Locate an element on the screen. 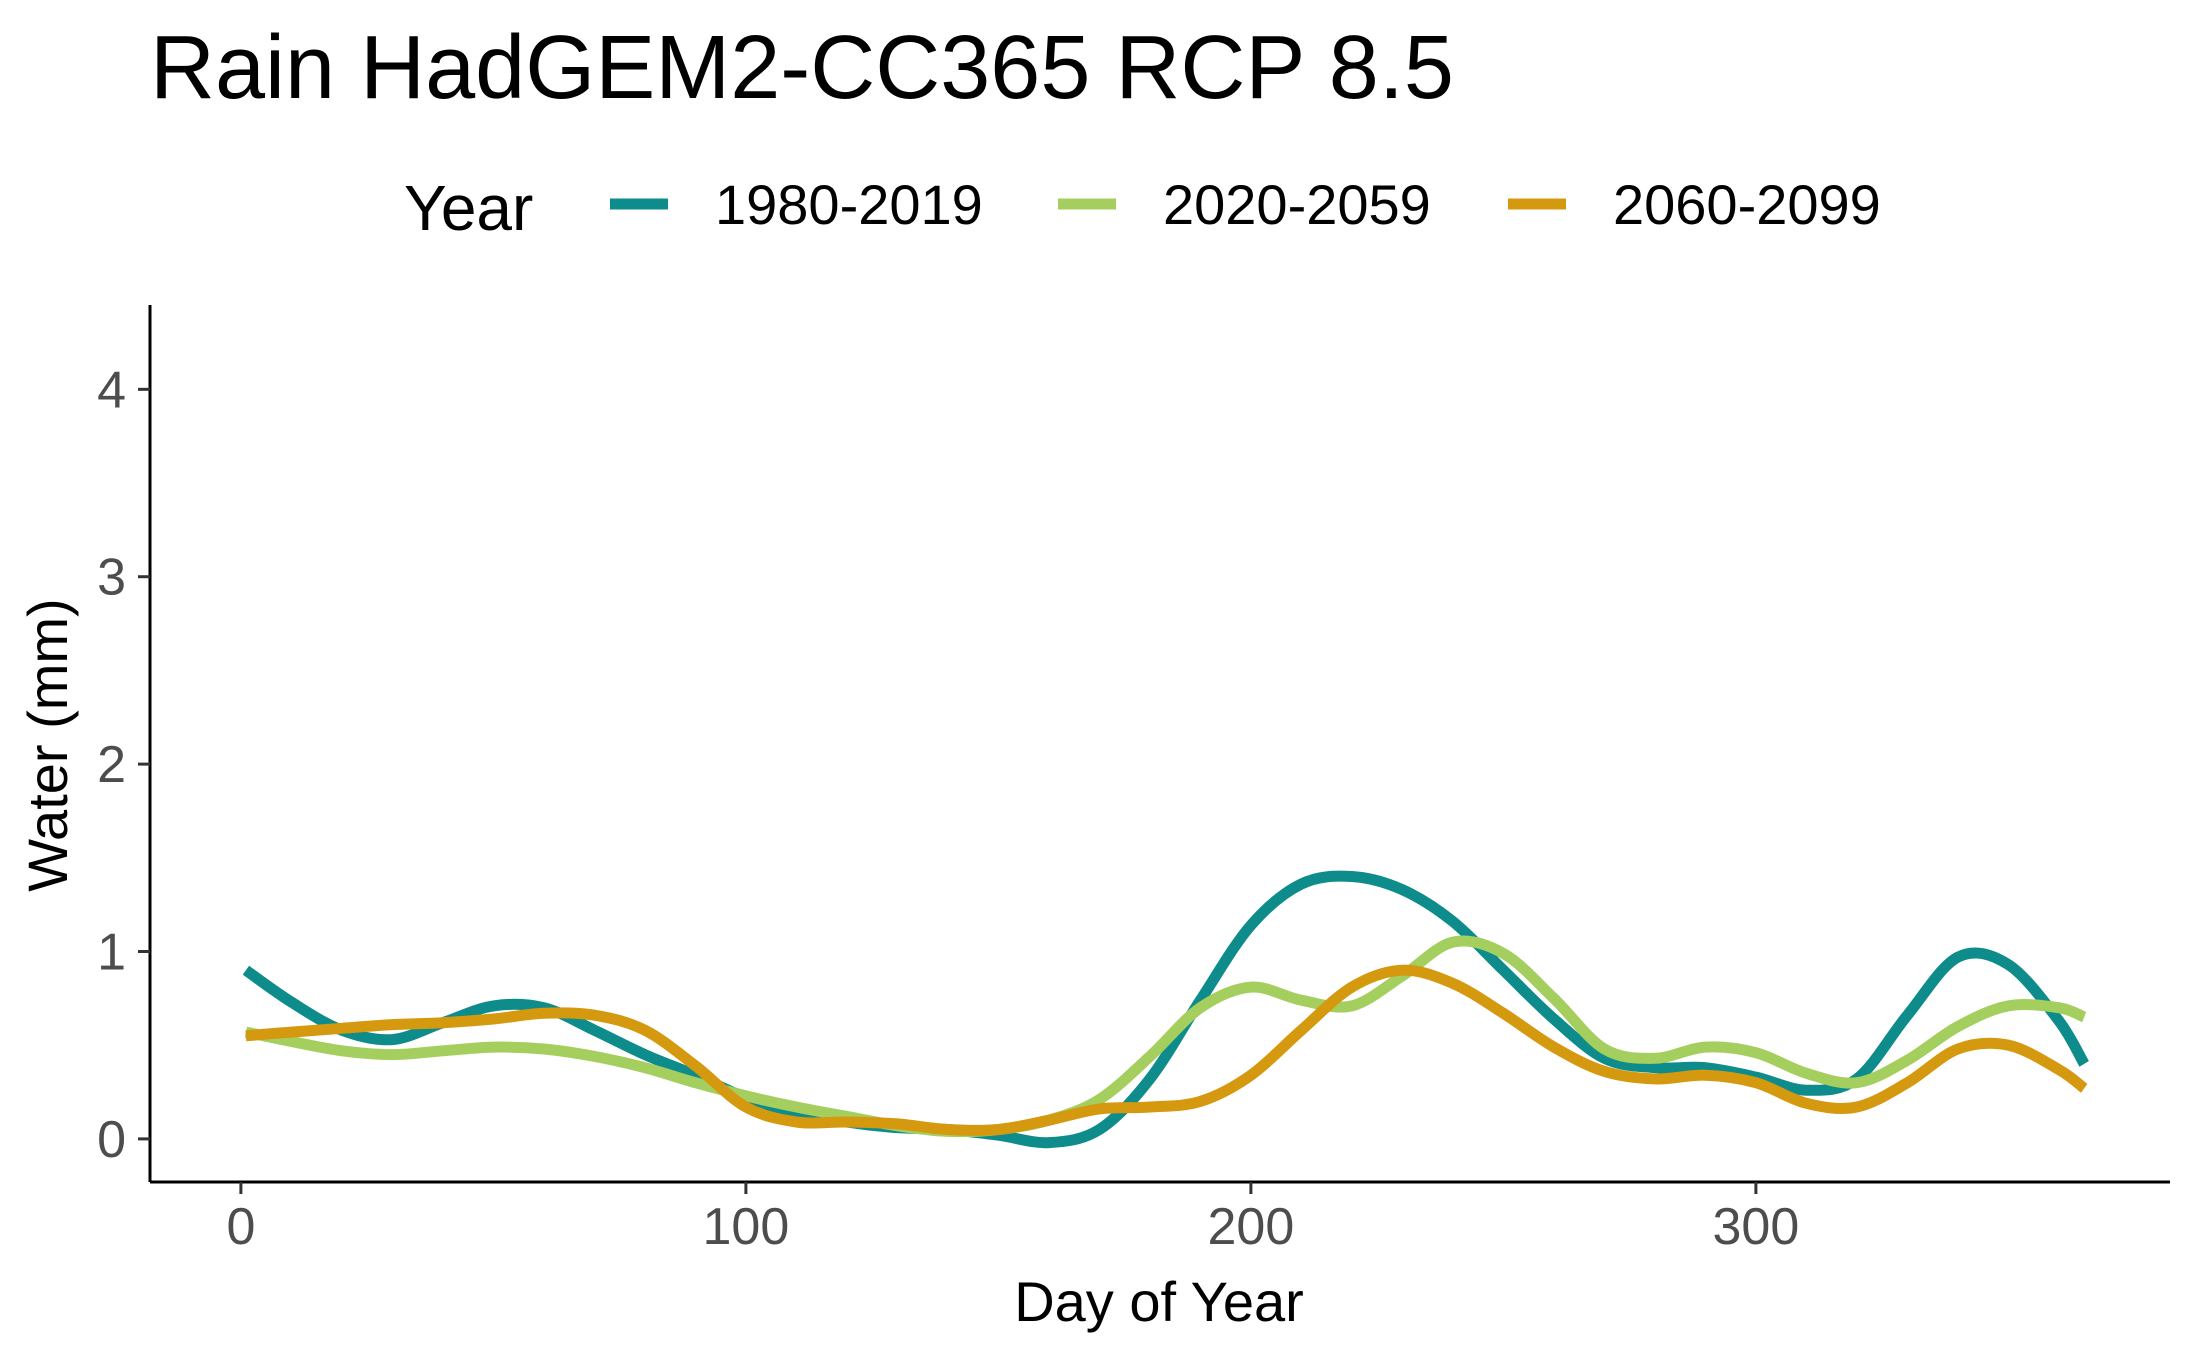 The height and width of the screenshot is (1350, 2187). legend-label: 1980-2019 is located at coordinates (849, 204).